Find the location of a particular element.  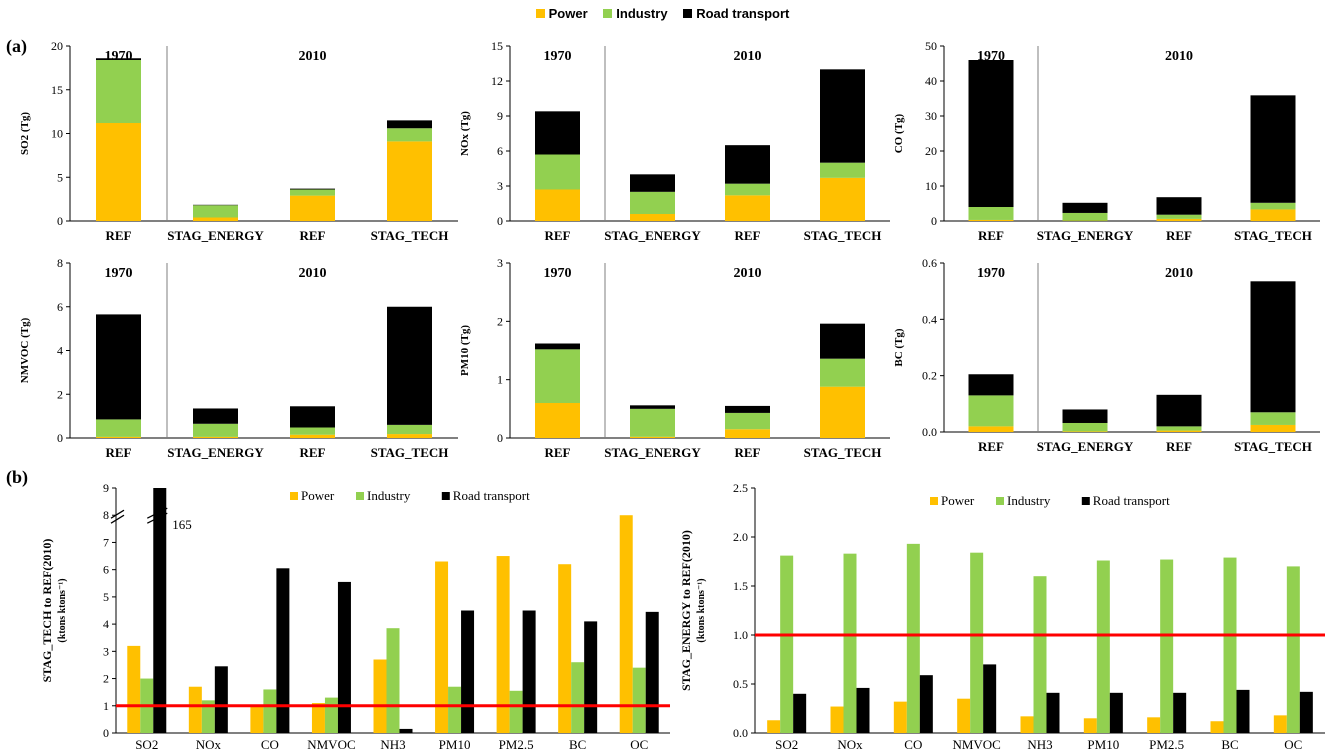

bc-period-label-1970: 1970 is located at coordinates (991, 273).